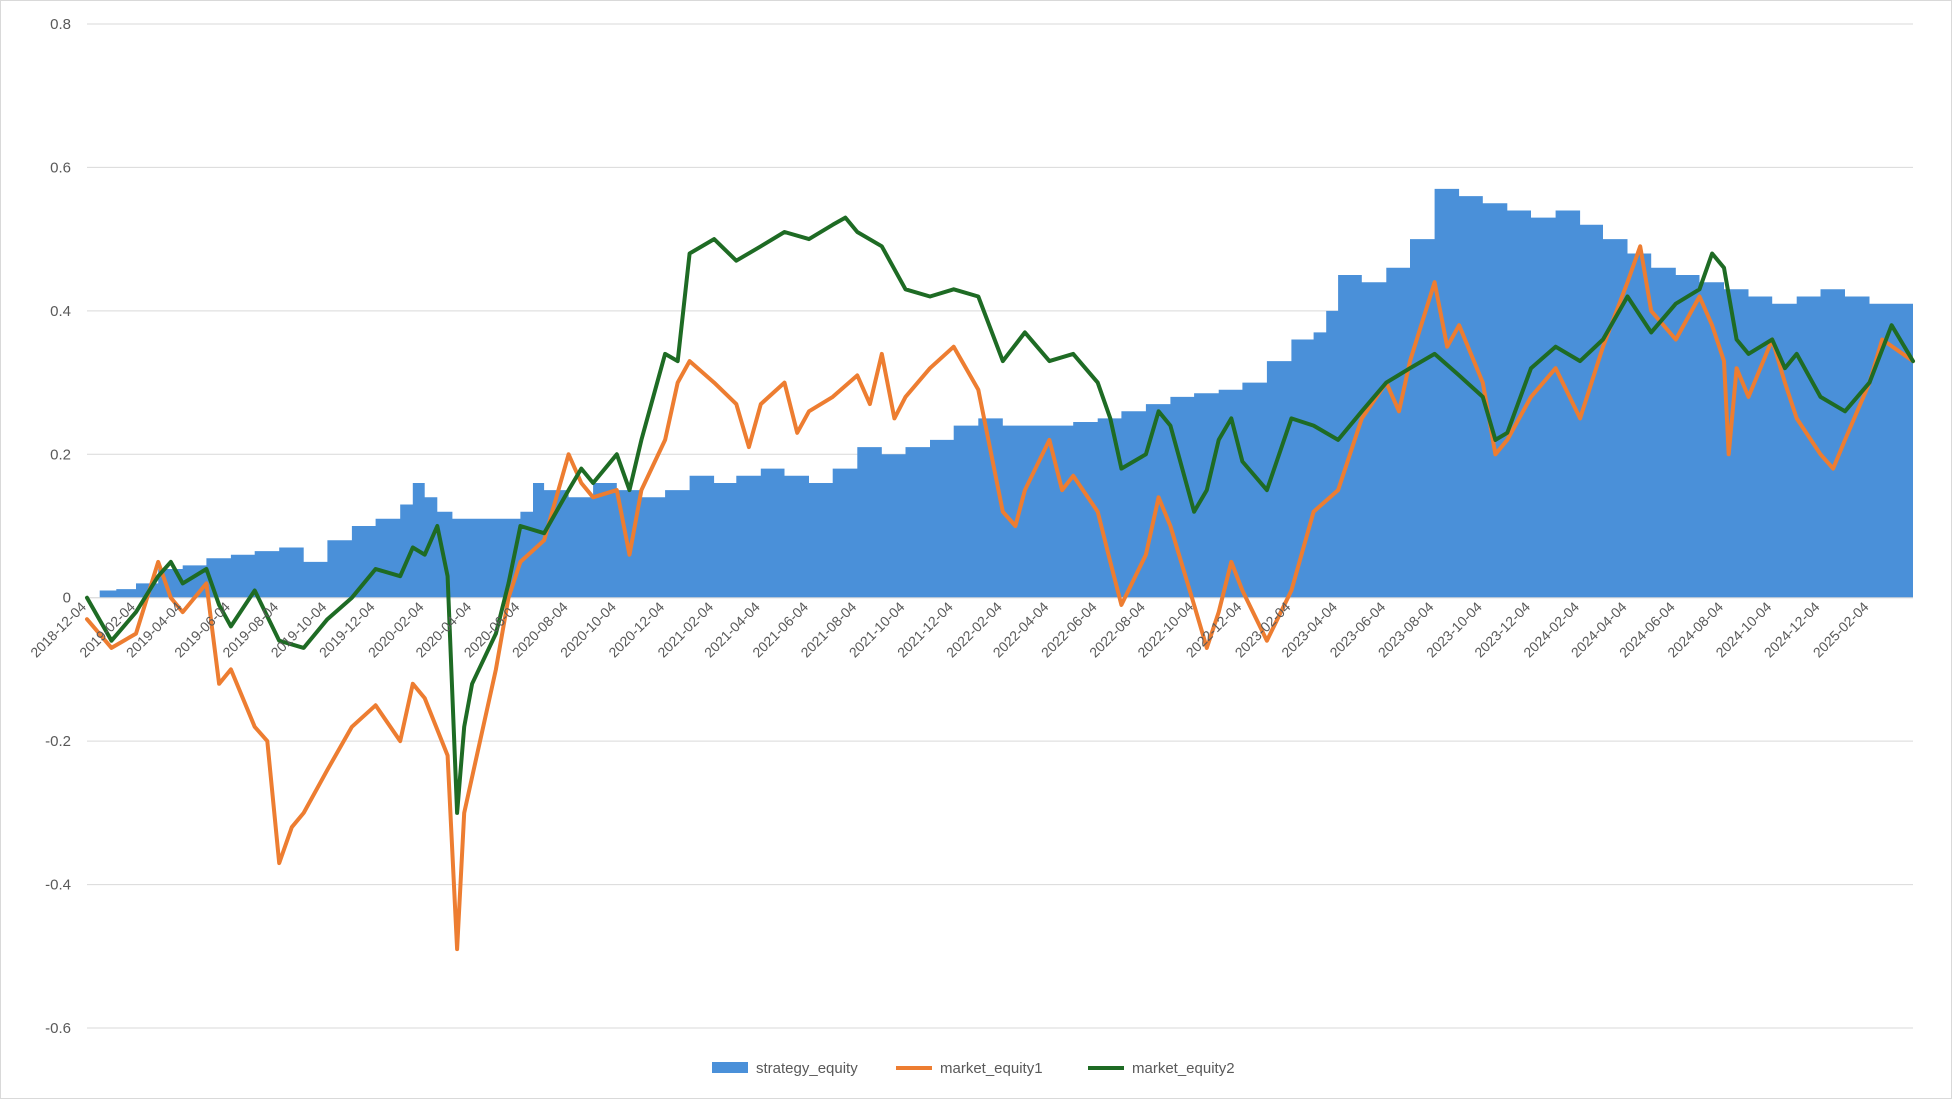  Describe the element at coordinates (730, 1067) in the screenshot. I see `legend-strategy-equity-swatch` at that location.